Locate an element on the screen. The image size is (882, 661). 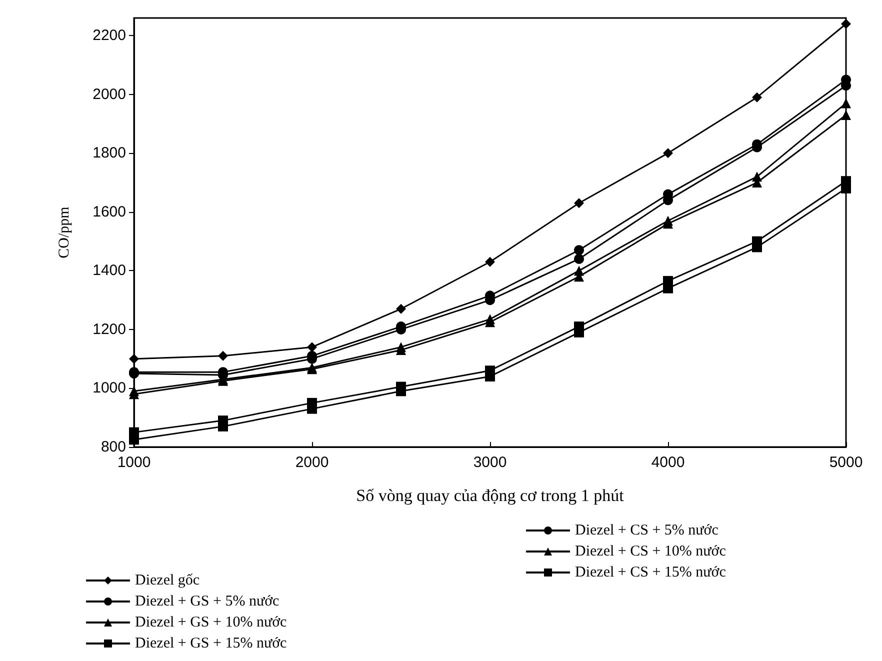
legend-label: Diezel + GS + 15% nước is located at coordinates (211, 644).